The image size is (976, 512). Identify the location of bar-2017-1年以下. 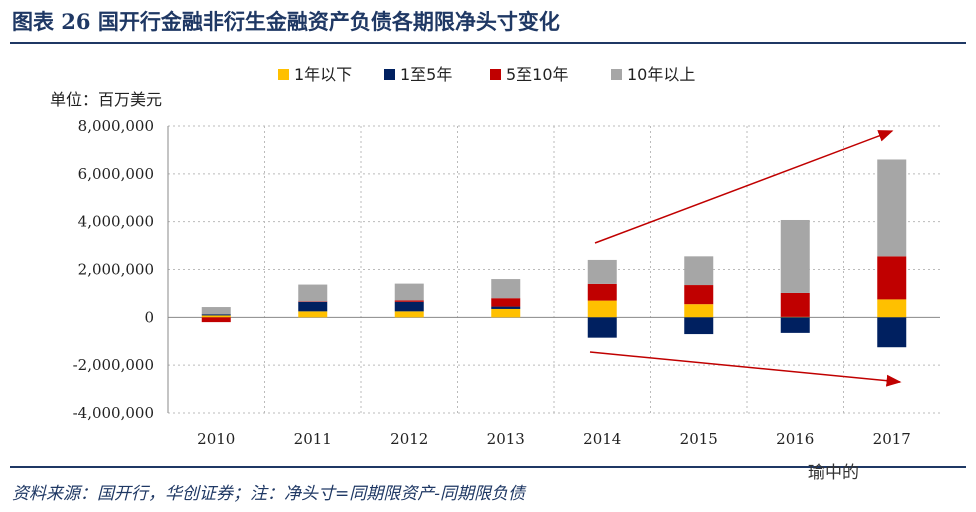
(892, 308).